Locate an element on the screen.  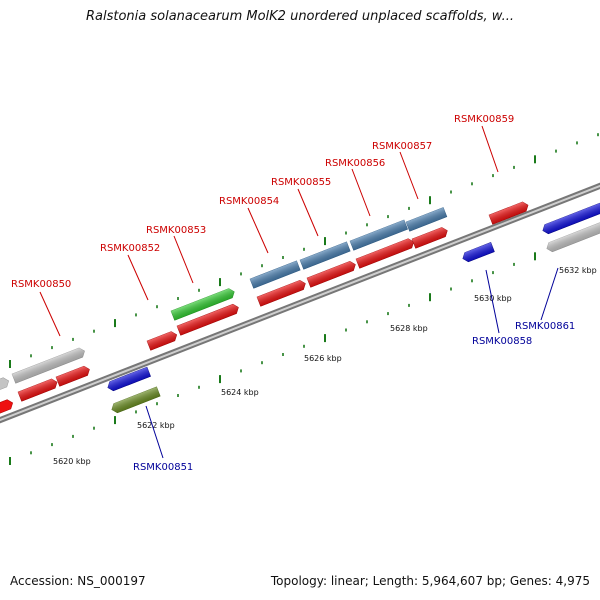
gene-label: RSMK00854 is located at coordinates (249, 201).